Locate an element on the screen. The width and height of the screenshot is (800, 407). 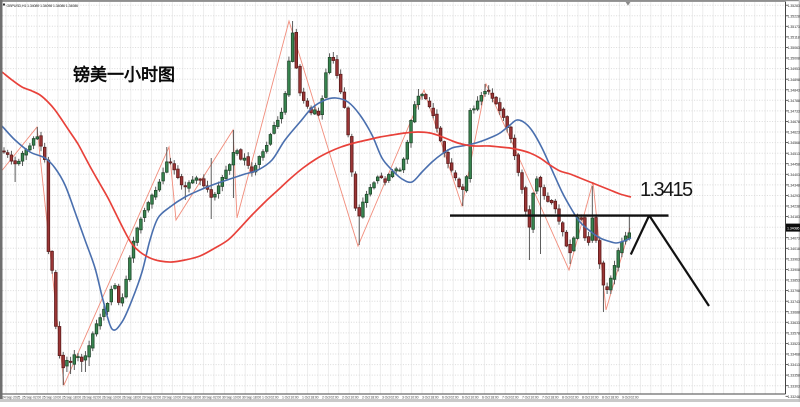
svg-text: 1.33798 is located at coordinates (794, 291).